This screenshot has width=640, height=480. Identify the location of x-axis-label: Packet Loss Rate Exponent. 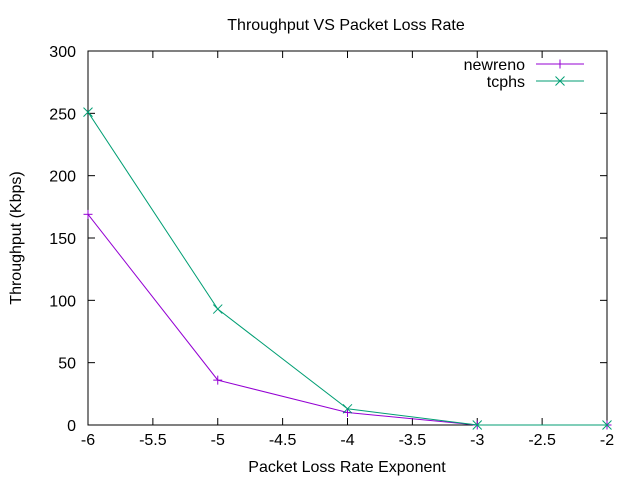
(347, 467).